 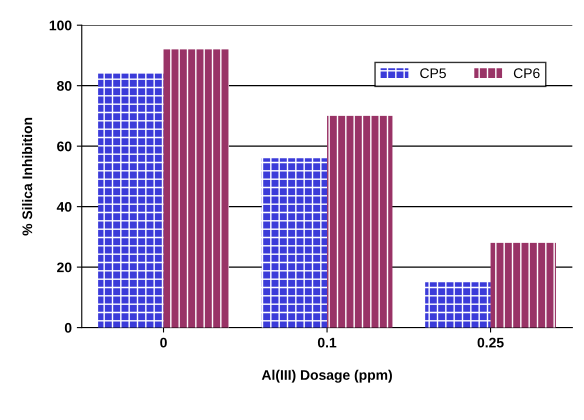 I want to click on y-tick-label: 20, so click(x=64, y=267).